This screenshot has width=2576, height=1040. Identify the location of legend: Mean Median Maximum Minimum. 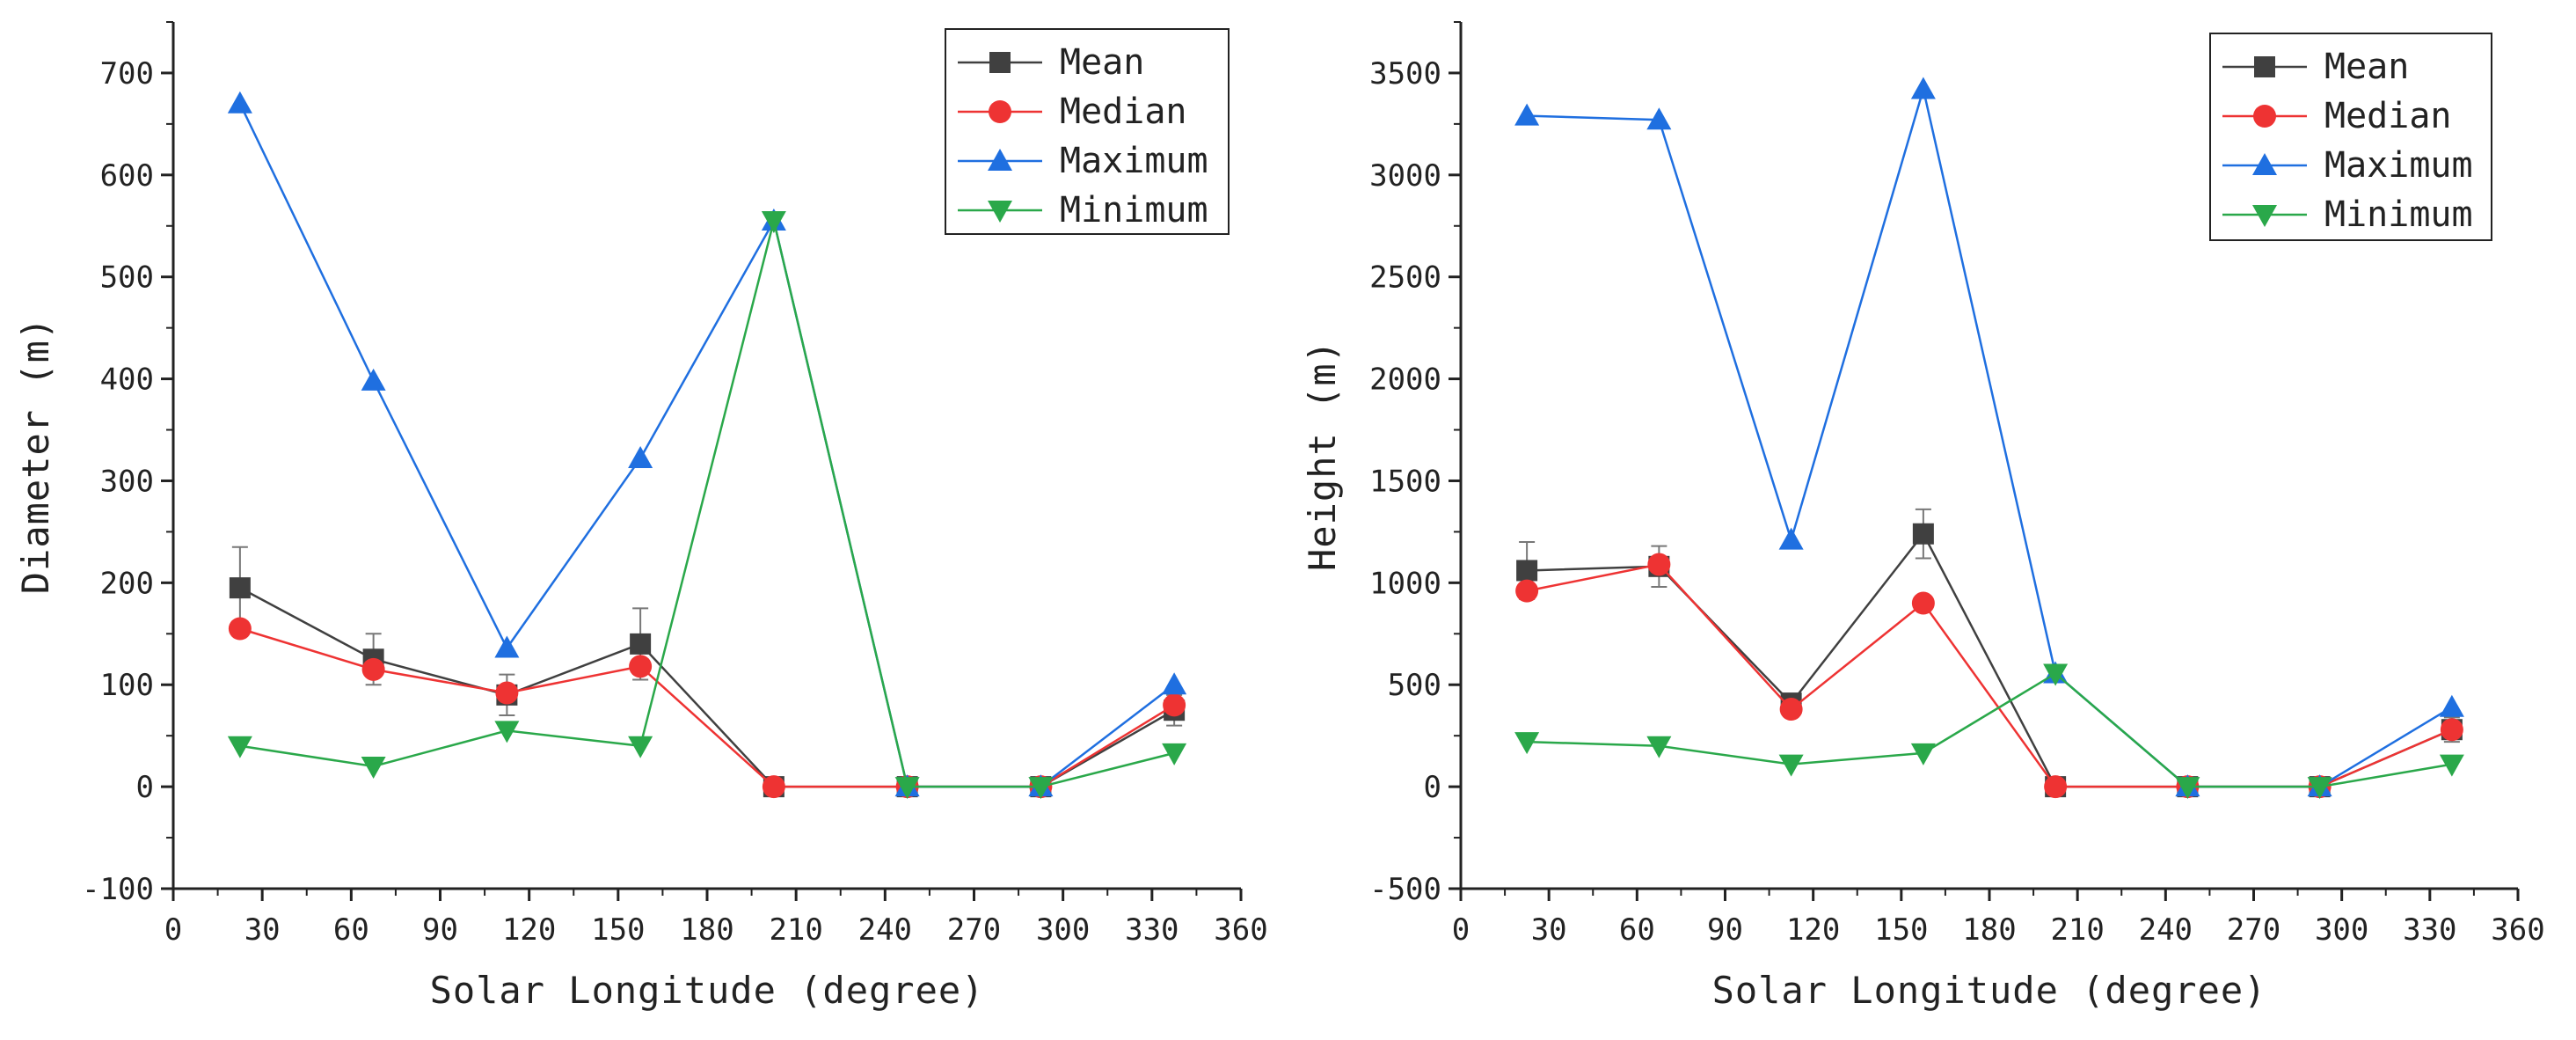
(1087, 131).